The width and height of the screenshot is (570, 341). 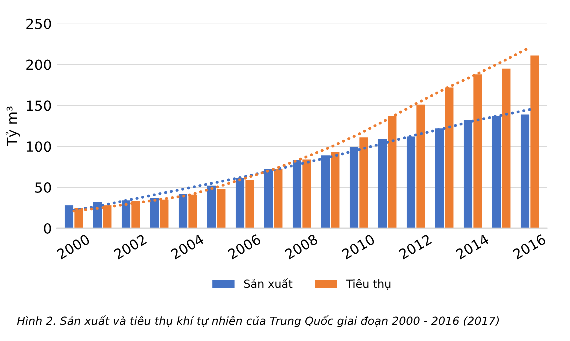 I want to click on y-tick-label: 50, so click(x=44, y=188).